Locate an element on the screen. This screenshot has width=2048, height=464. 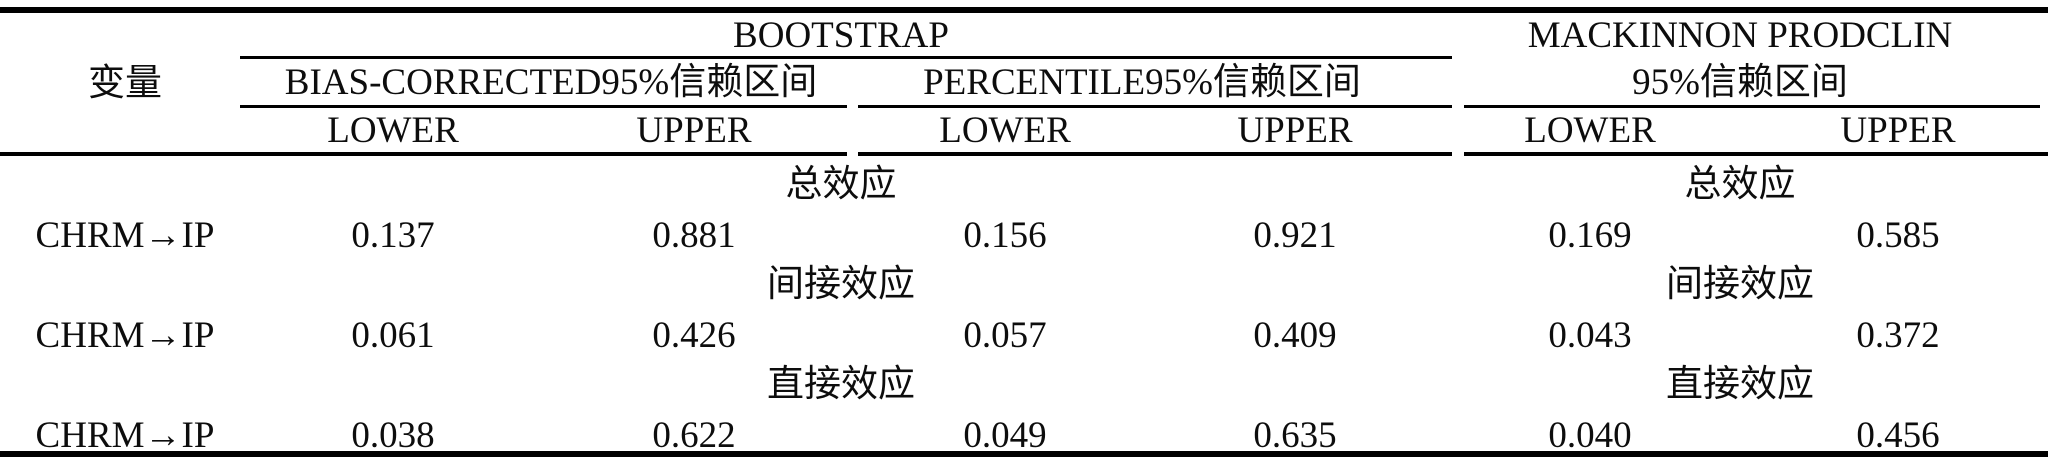
value-cell: 0.921 is located at coordinates (1295, 235).